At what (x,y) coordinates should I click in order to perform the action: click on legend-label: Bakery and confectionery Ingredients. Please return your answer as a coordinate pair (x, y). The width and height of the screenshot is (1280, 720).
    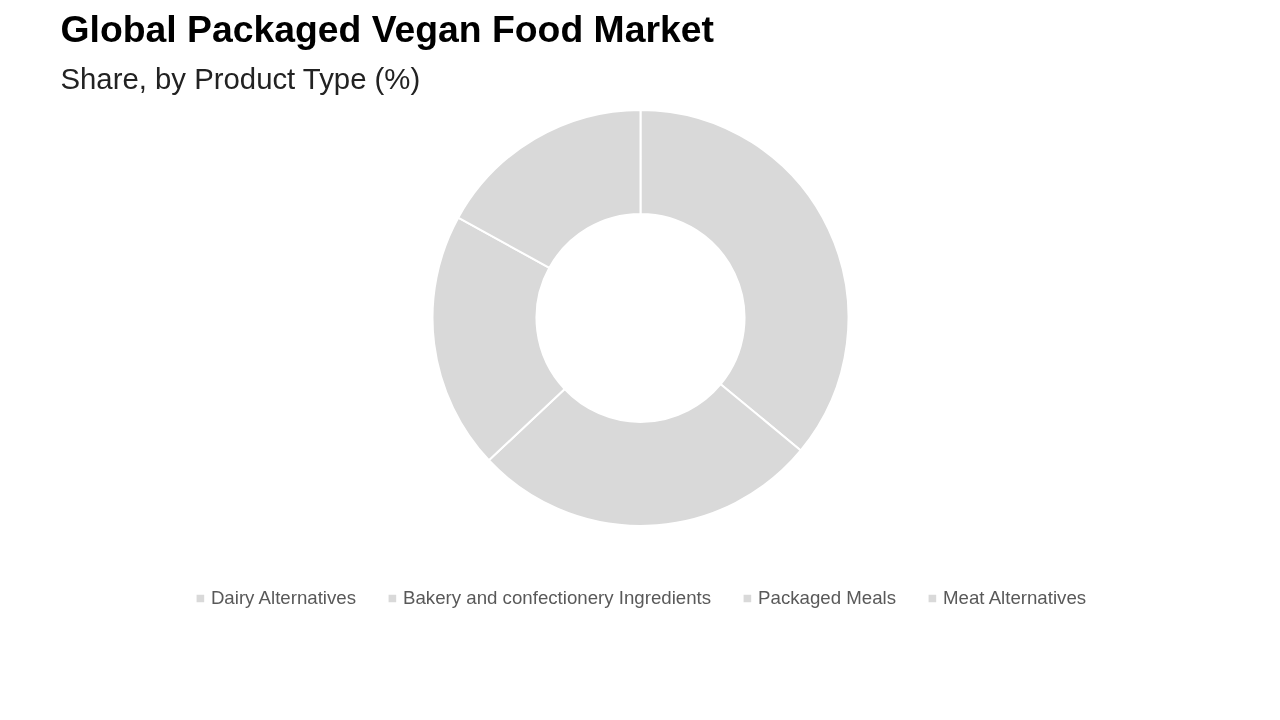
    Looking at the image, I should click on (557, 598).